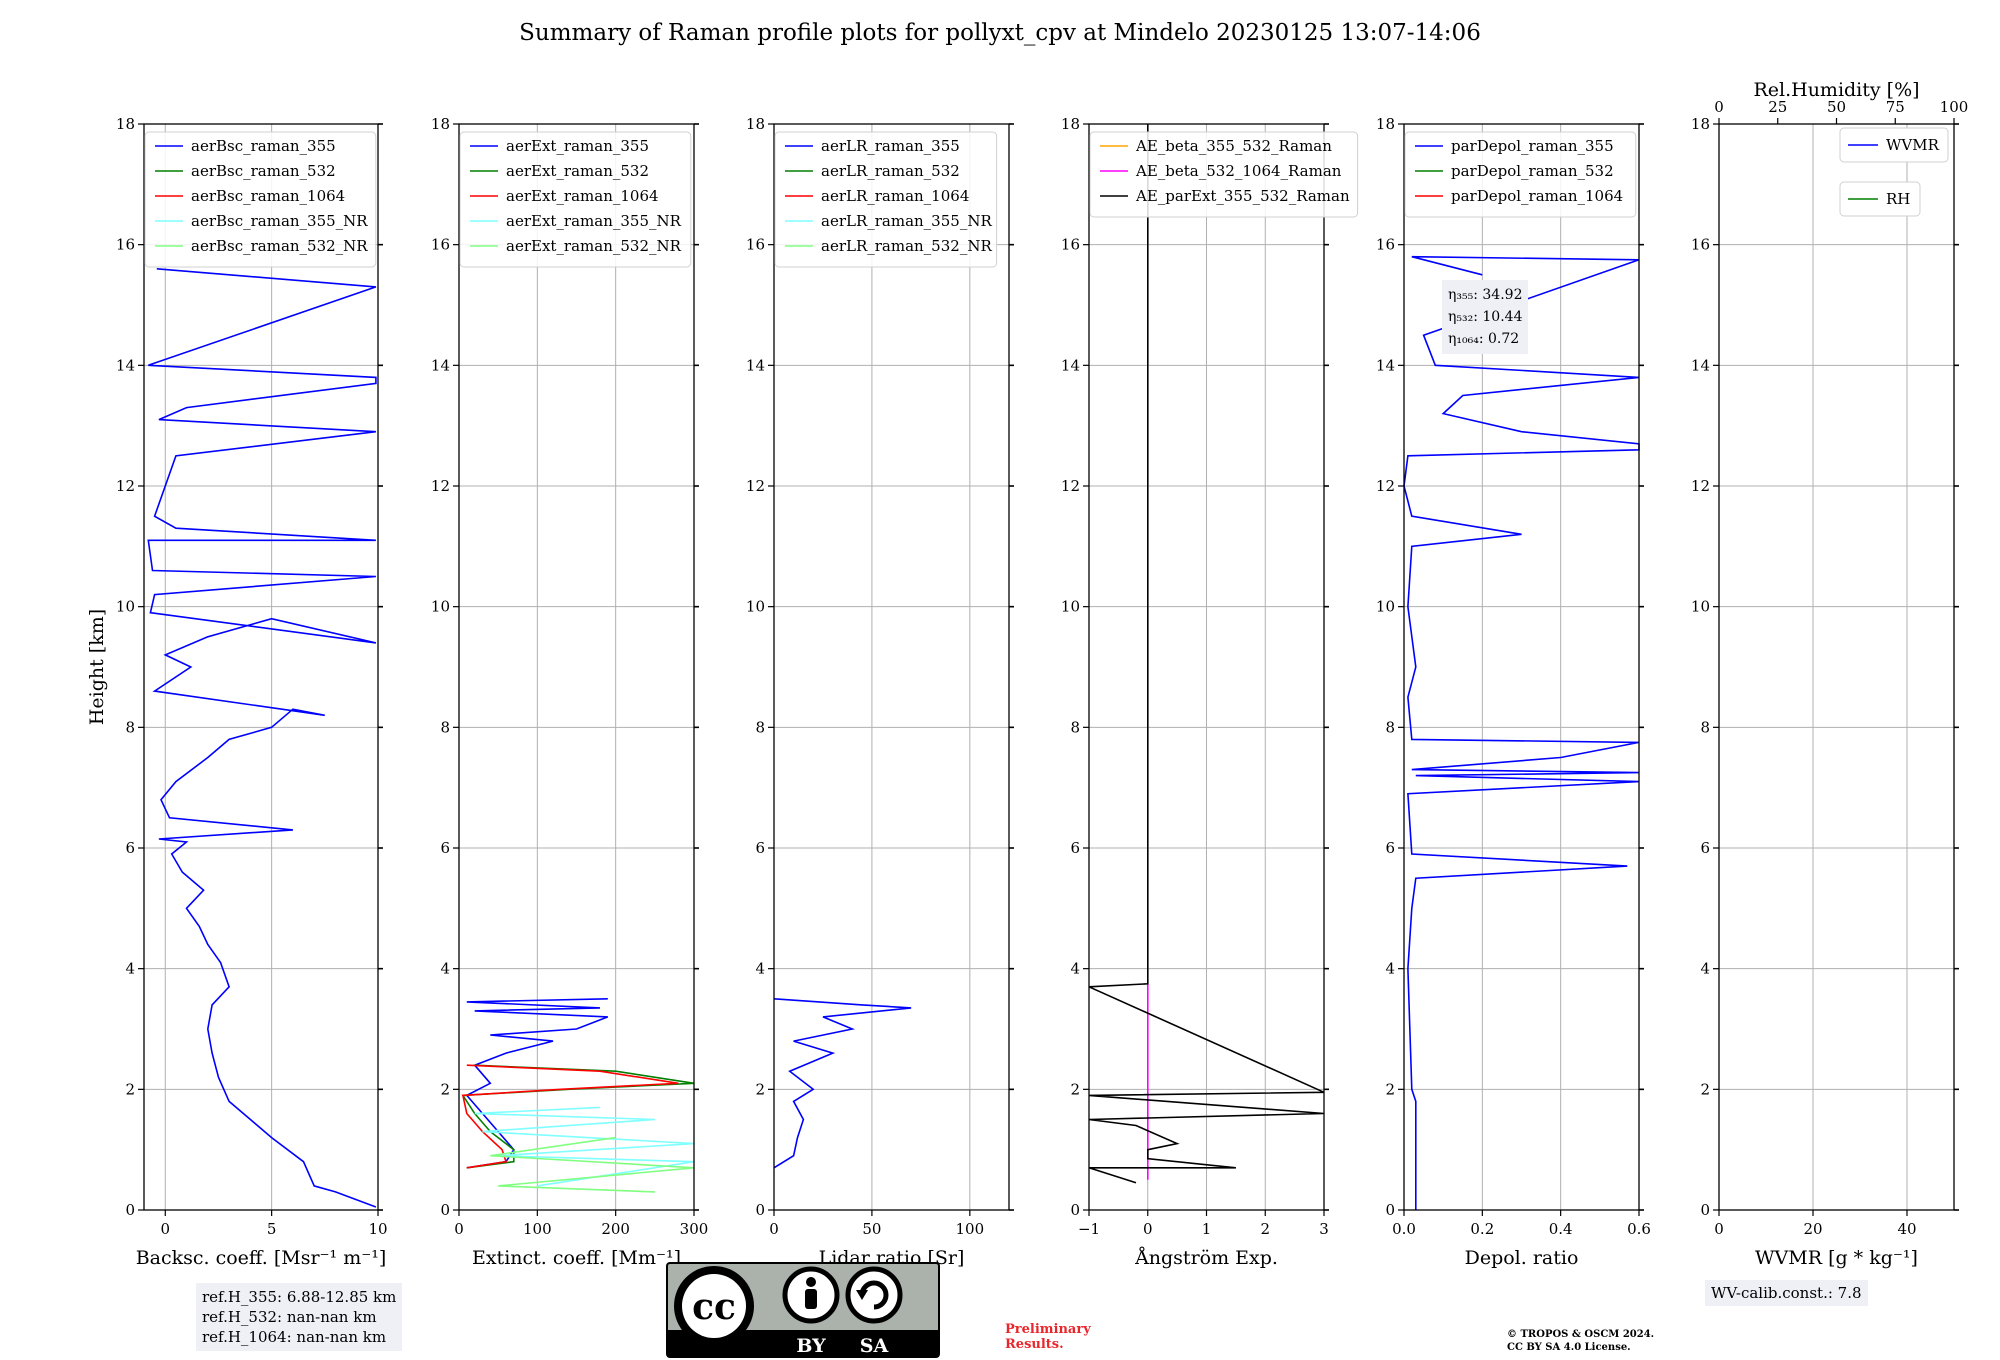 The width and height of the screenshot is (2000, 1360). Describe the element at coordinates (279, 246) in the screenshot. I see `legend-label: aerBsc_raman_532_NR` at that location.